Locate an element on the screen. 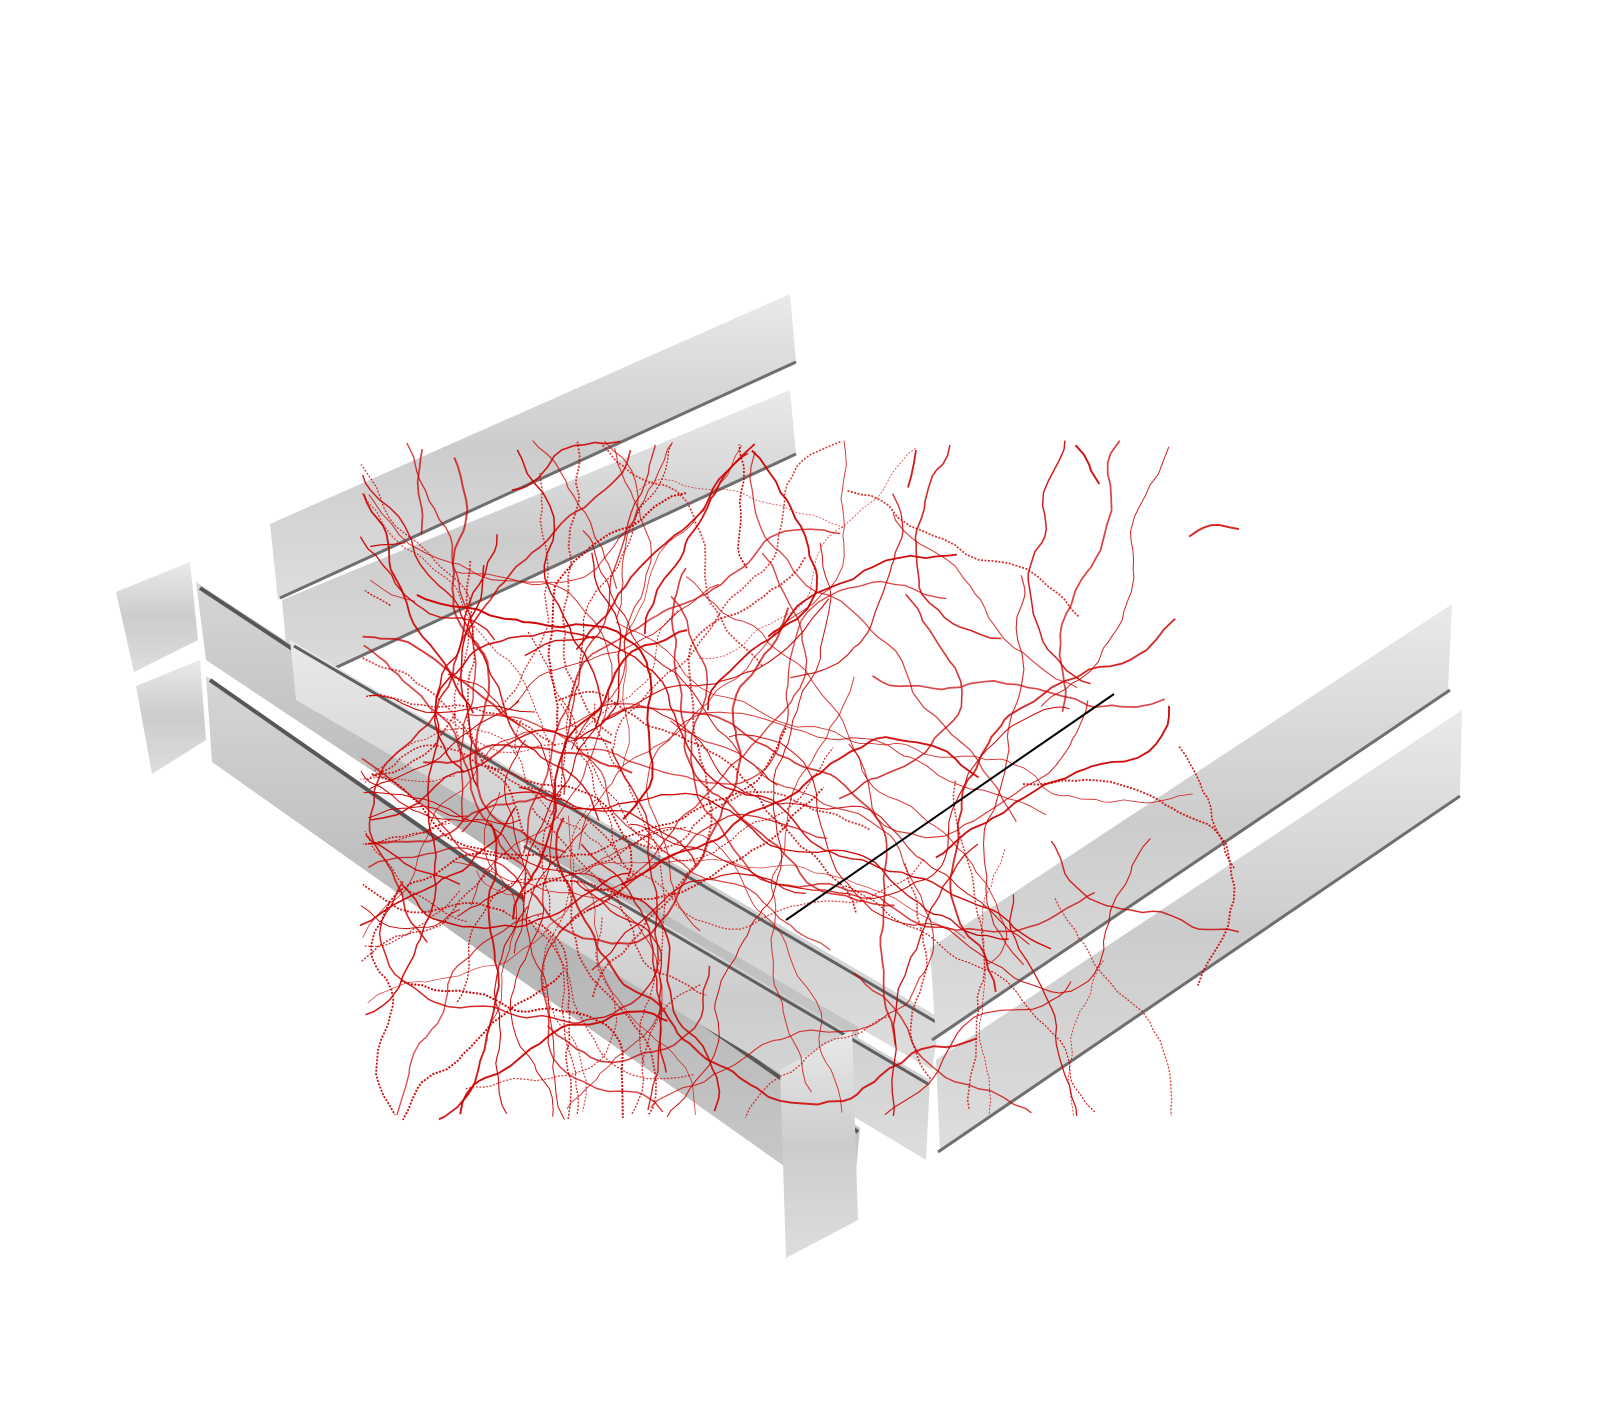 The width and height of the screenshot is (1600, 1416). scale-bar is located at coordinates (950, 807).